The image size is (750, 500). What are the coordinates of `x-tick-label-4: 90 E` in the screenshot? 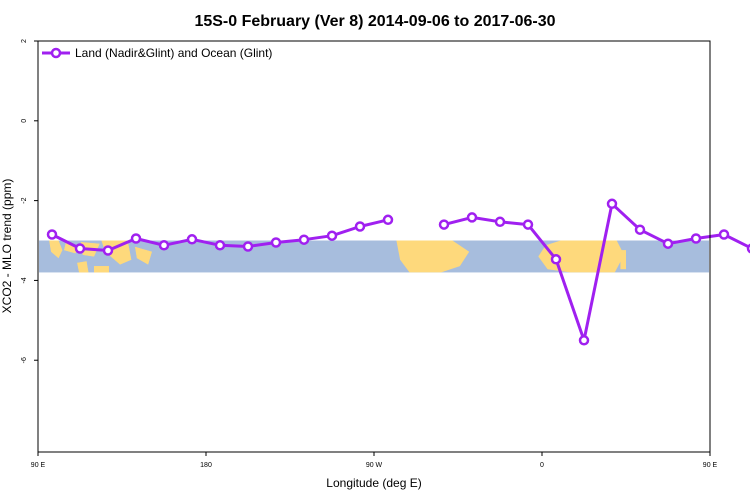 It's located at (710, 465).